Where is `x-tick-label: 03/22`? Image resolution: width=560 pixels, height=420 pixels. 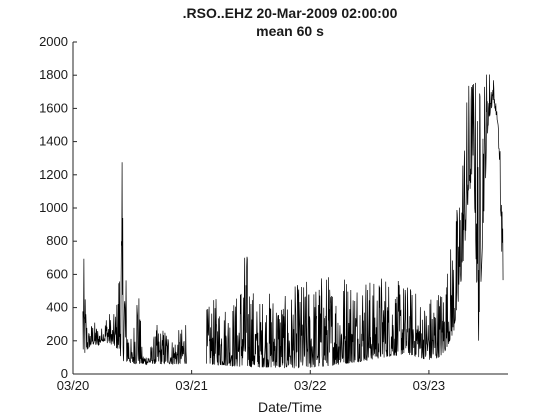
x-tick-label: 03/22 is located at coordinates (310, 385).